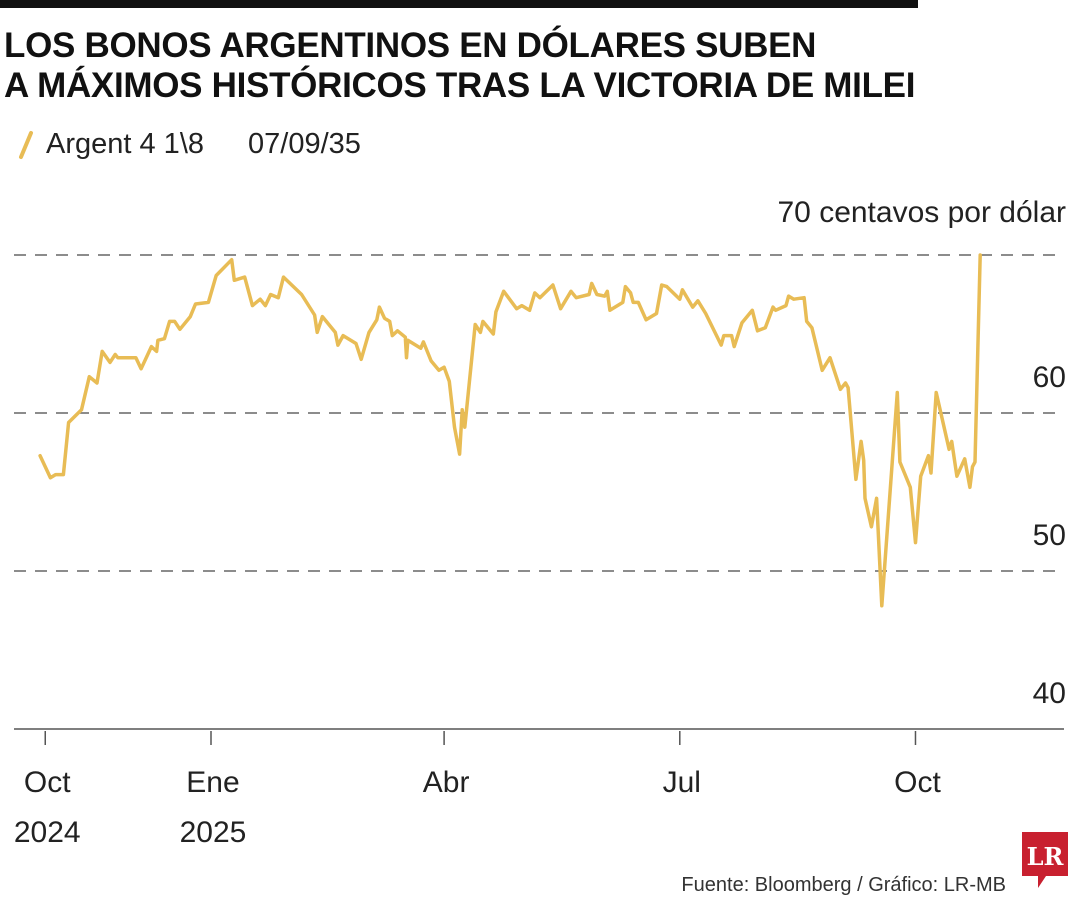  I want to click on x-tick-label: Ene, so click(212, 782).